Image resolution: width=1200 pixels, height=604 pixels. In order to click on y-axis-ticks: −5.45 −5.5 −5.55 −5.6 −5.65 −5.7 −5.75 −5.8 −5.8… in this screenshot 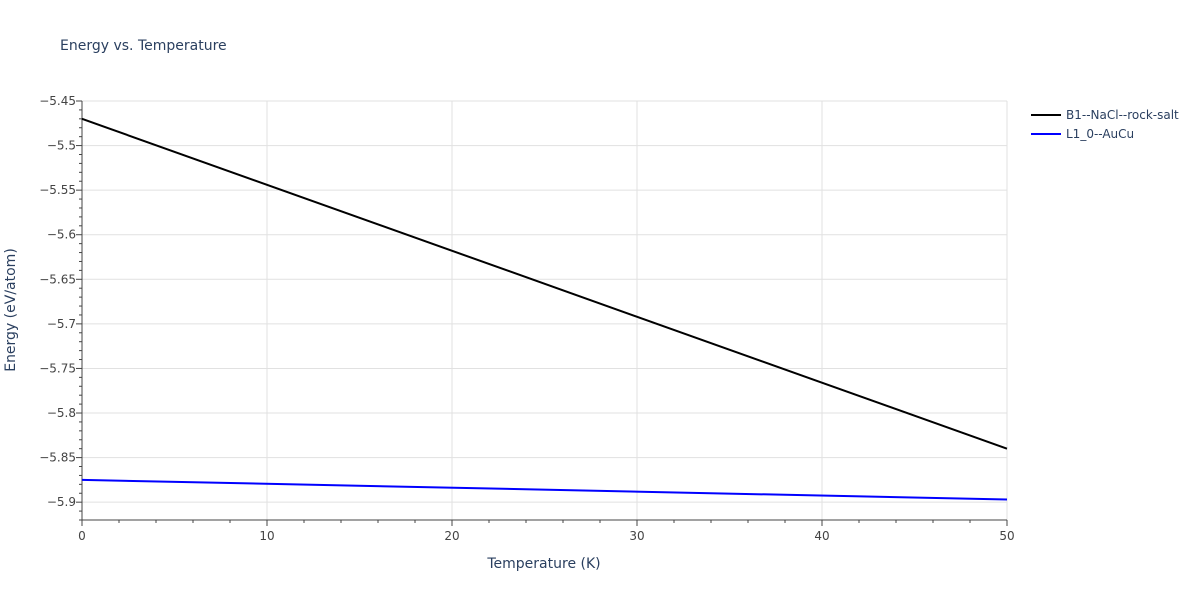, I will do `click(57, 301)`.